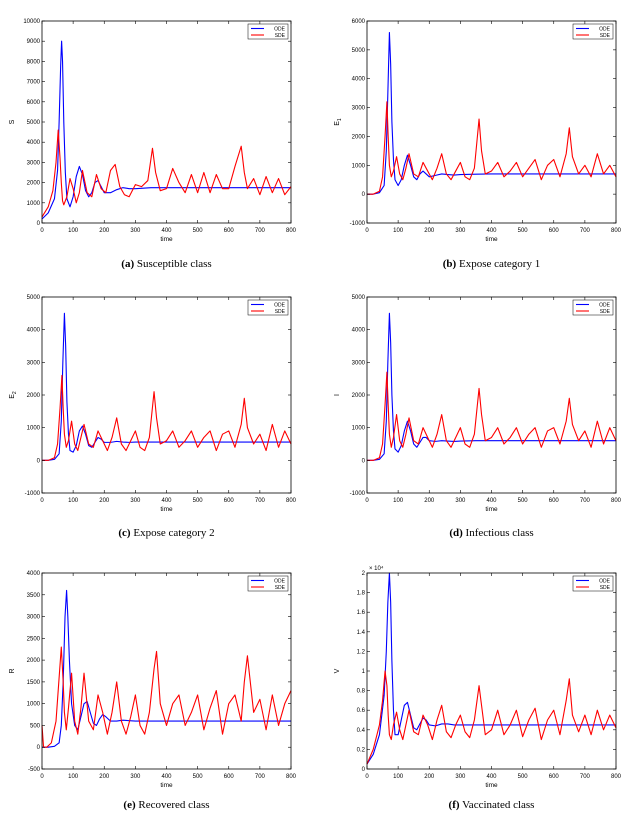 This screenshot has height=816, width=636. Describe the element at coordinates (361, 692) in the screenshot. I see `y-tick-label: 0.8` at that location.